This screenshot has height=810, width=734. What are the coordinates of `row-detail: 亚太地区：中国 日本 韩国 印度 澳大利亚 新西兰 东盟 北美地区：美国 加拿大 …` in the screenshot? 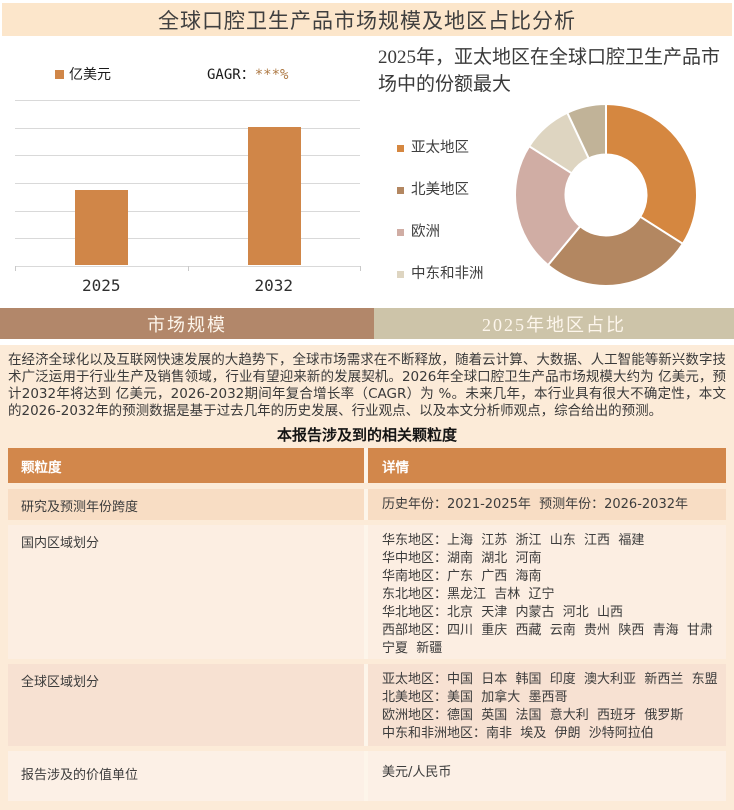 It's located at (547, 705).